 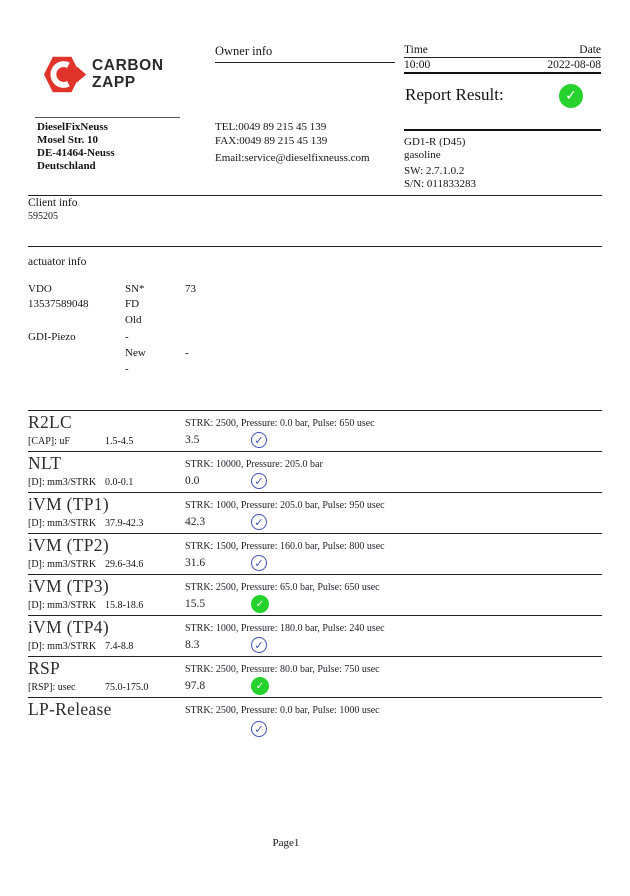 I want to click on actuator-fd-label: FD, so click(x=132, y=304).